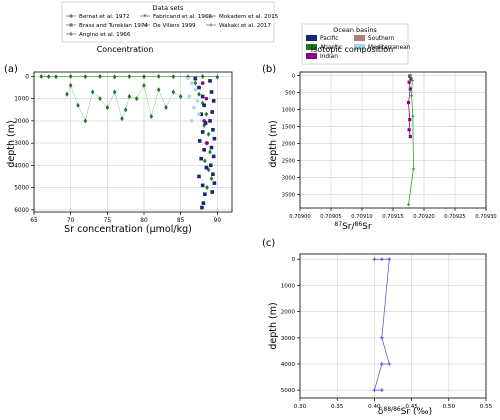 The image size is (500, 420). I want to click on basin-label: Southern, so click(381, 39).